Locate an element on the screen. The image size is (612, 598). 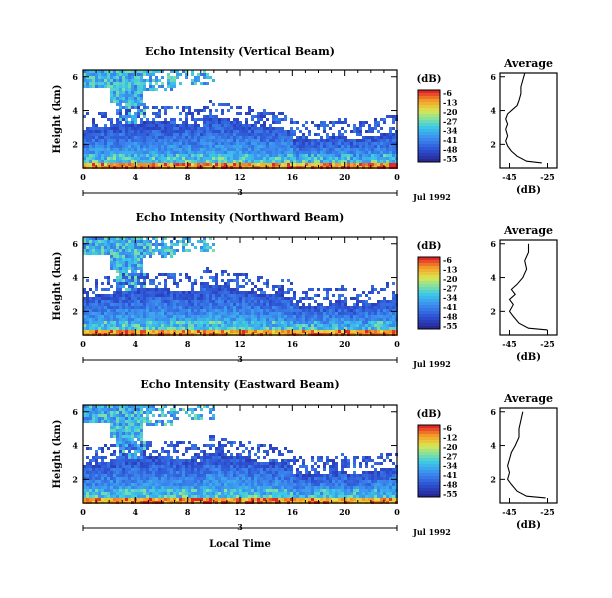
y-tick-label: 2 is located at coordinates (75, 144).